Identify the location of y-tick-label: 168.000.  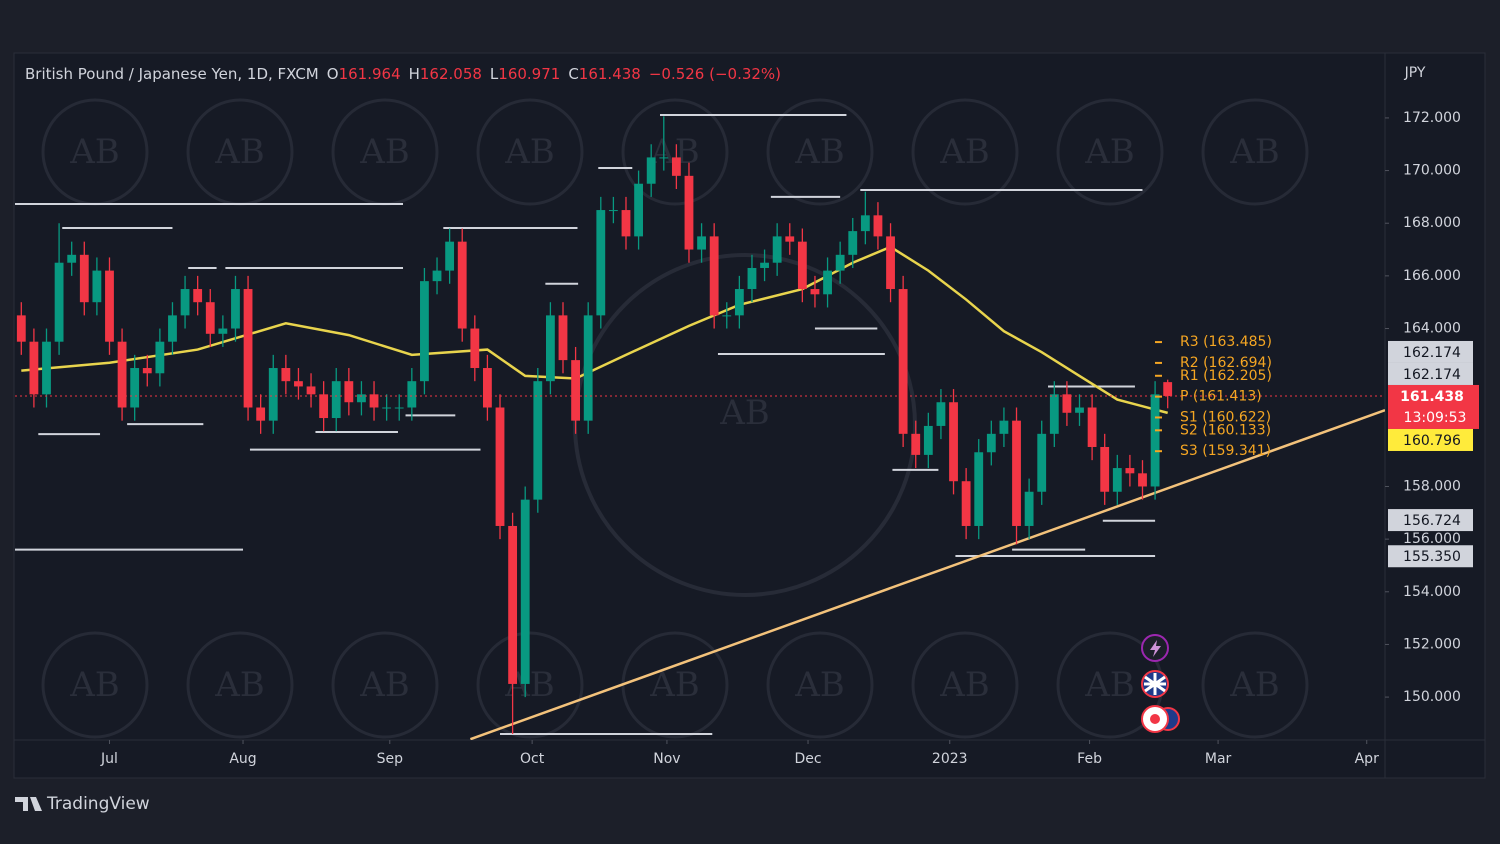
(1432, 223).